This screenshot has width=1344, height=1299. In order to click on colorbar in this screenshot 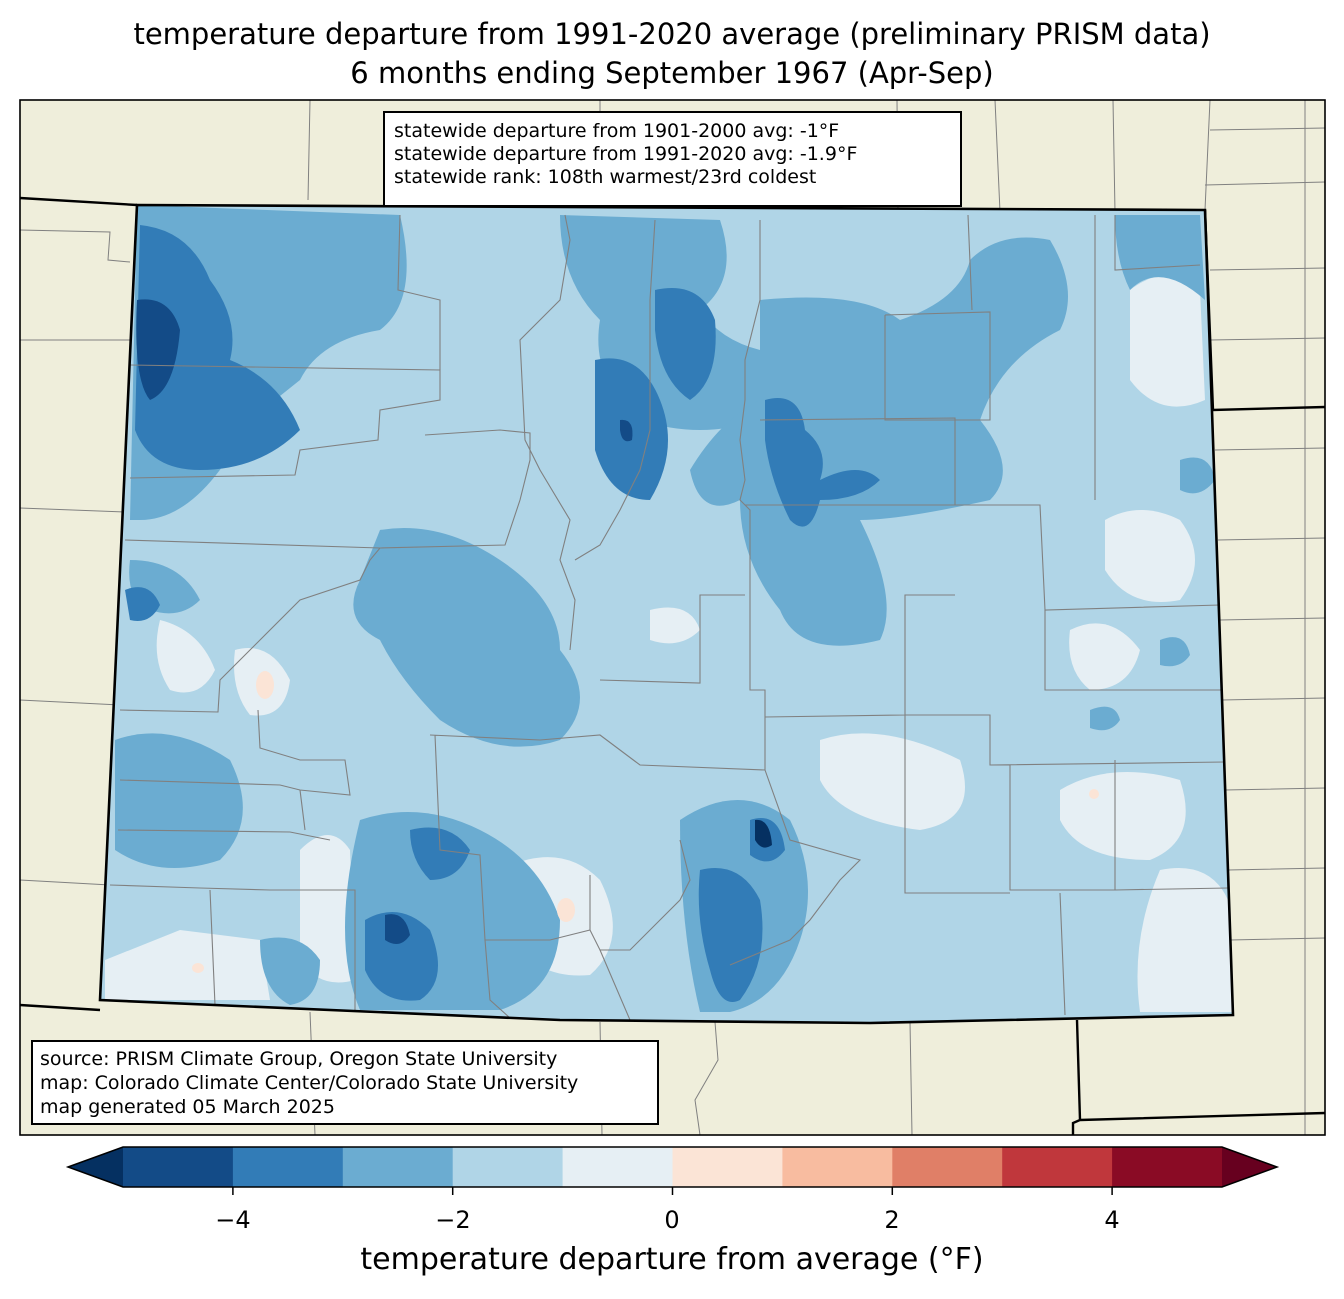, I will do `click(672, 1170)`.